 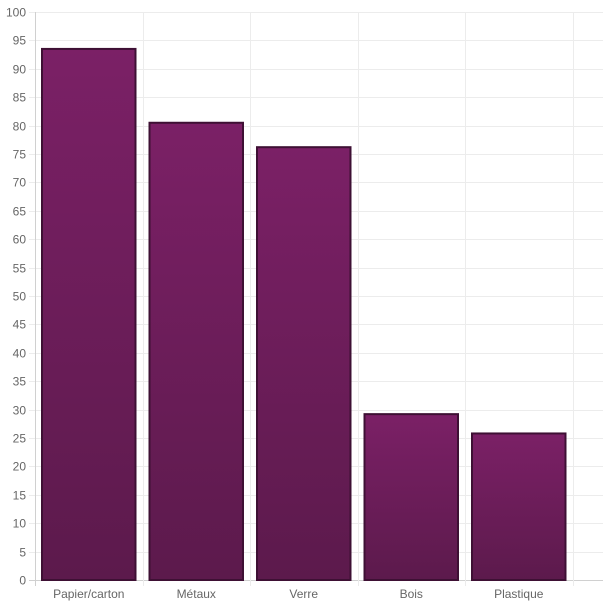 I want to click on y-tick-label: 55, so click(x=20, y=269).